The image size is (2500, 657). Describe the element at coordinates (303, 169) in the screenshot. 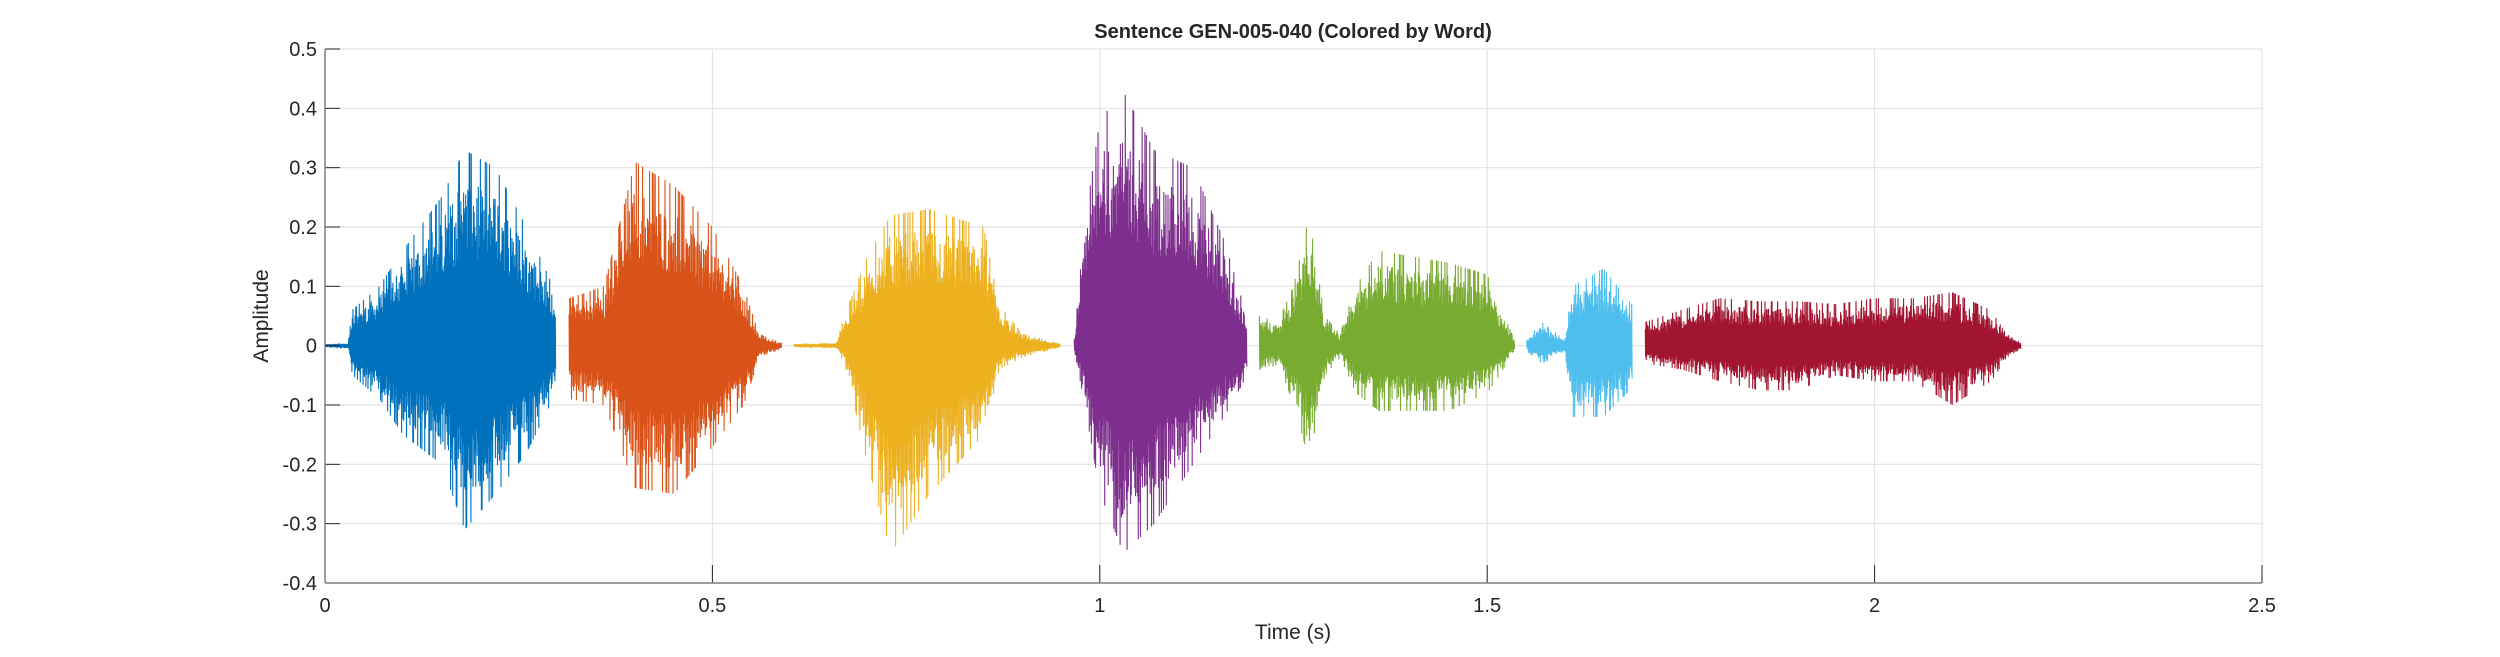

I see `y-tick-label: 0.3` at that location.